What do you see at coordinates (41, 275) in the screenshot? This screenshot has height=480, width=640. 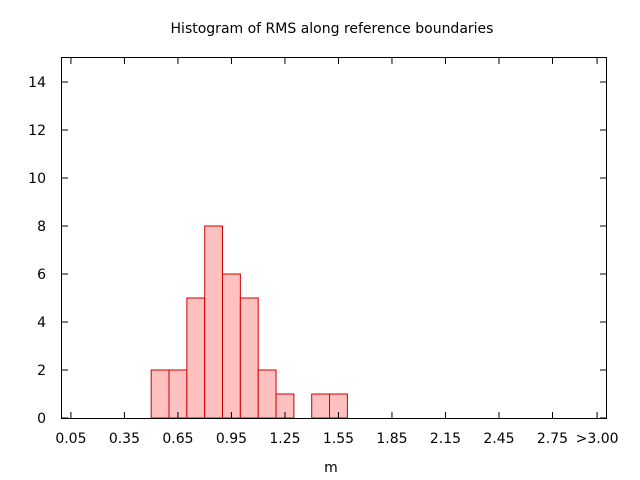 I see `y-tick-label: 6` at bounding box center [41, 275].